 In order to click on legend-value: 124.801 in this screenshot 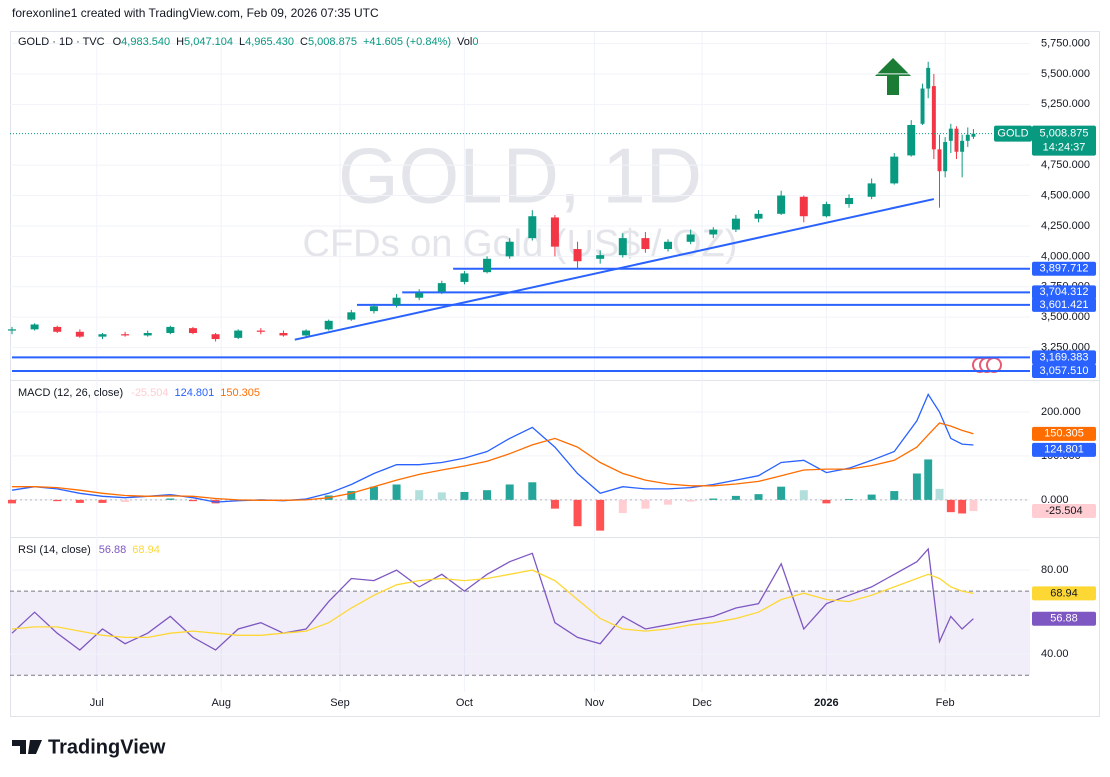, I will do `click(194, 393)`.